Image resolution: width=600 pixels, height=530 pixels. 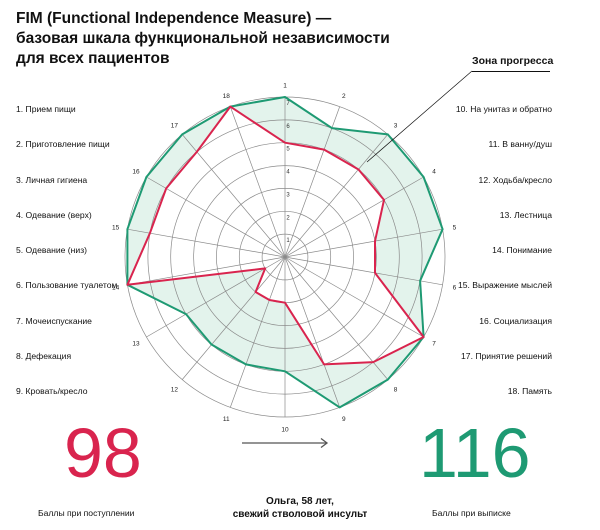 What do you see at coordinates (136, 344) in the screenshot?
I see `axis-label: 13` at bounding box center [136, 344].